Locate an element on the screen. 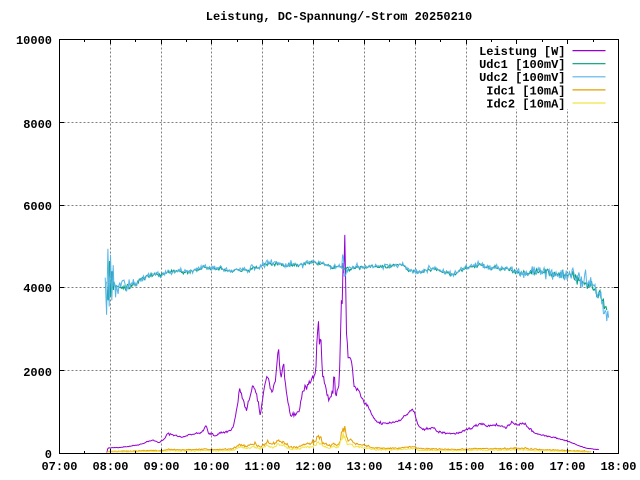  svg-text: 4000 is located at coordinates (37, 289).